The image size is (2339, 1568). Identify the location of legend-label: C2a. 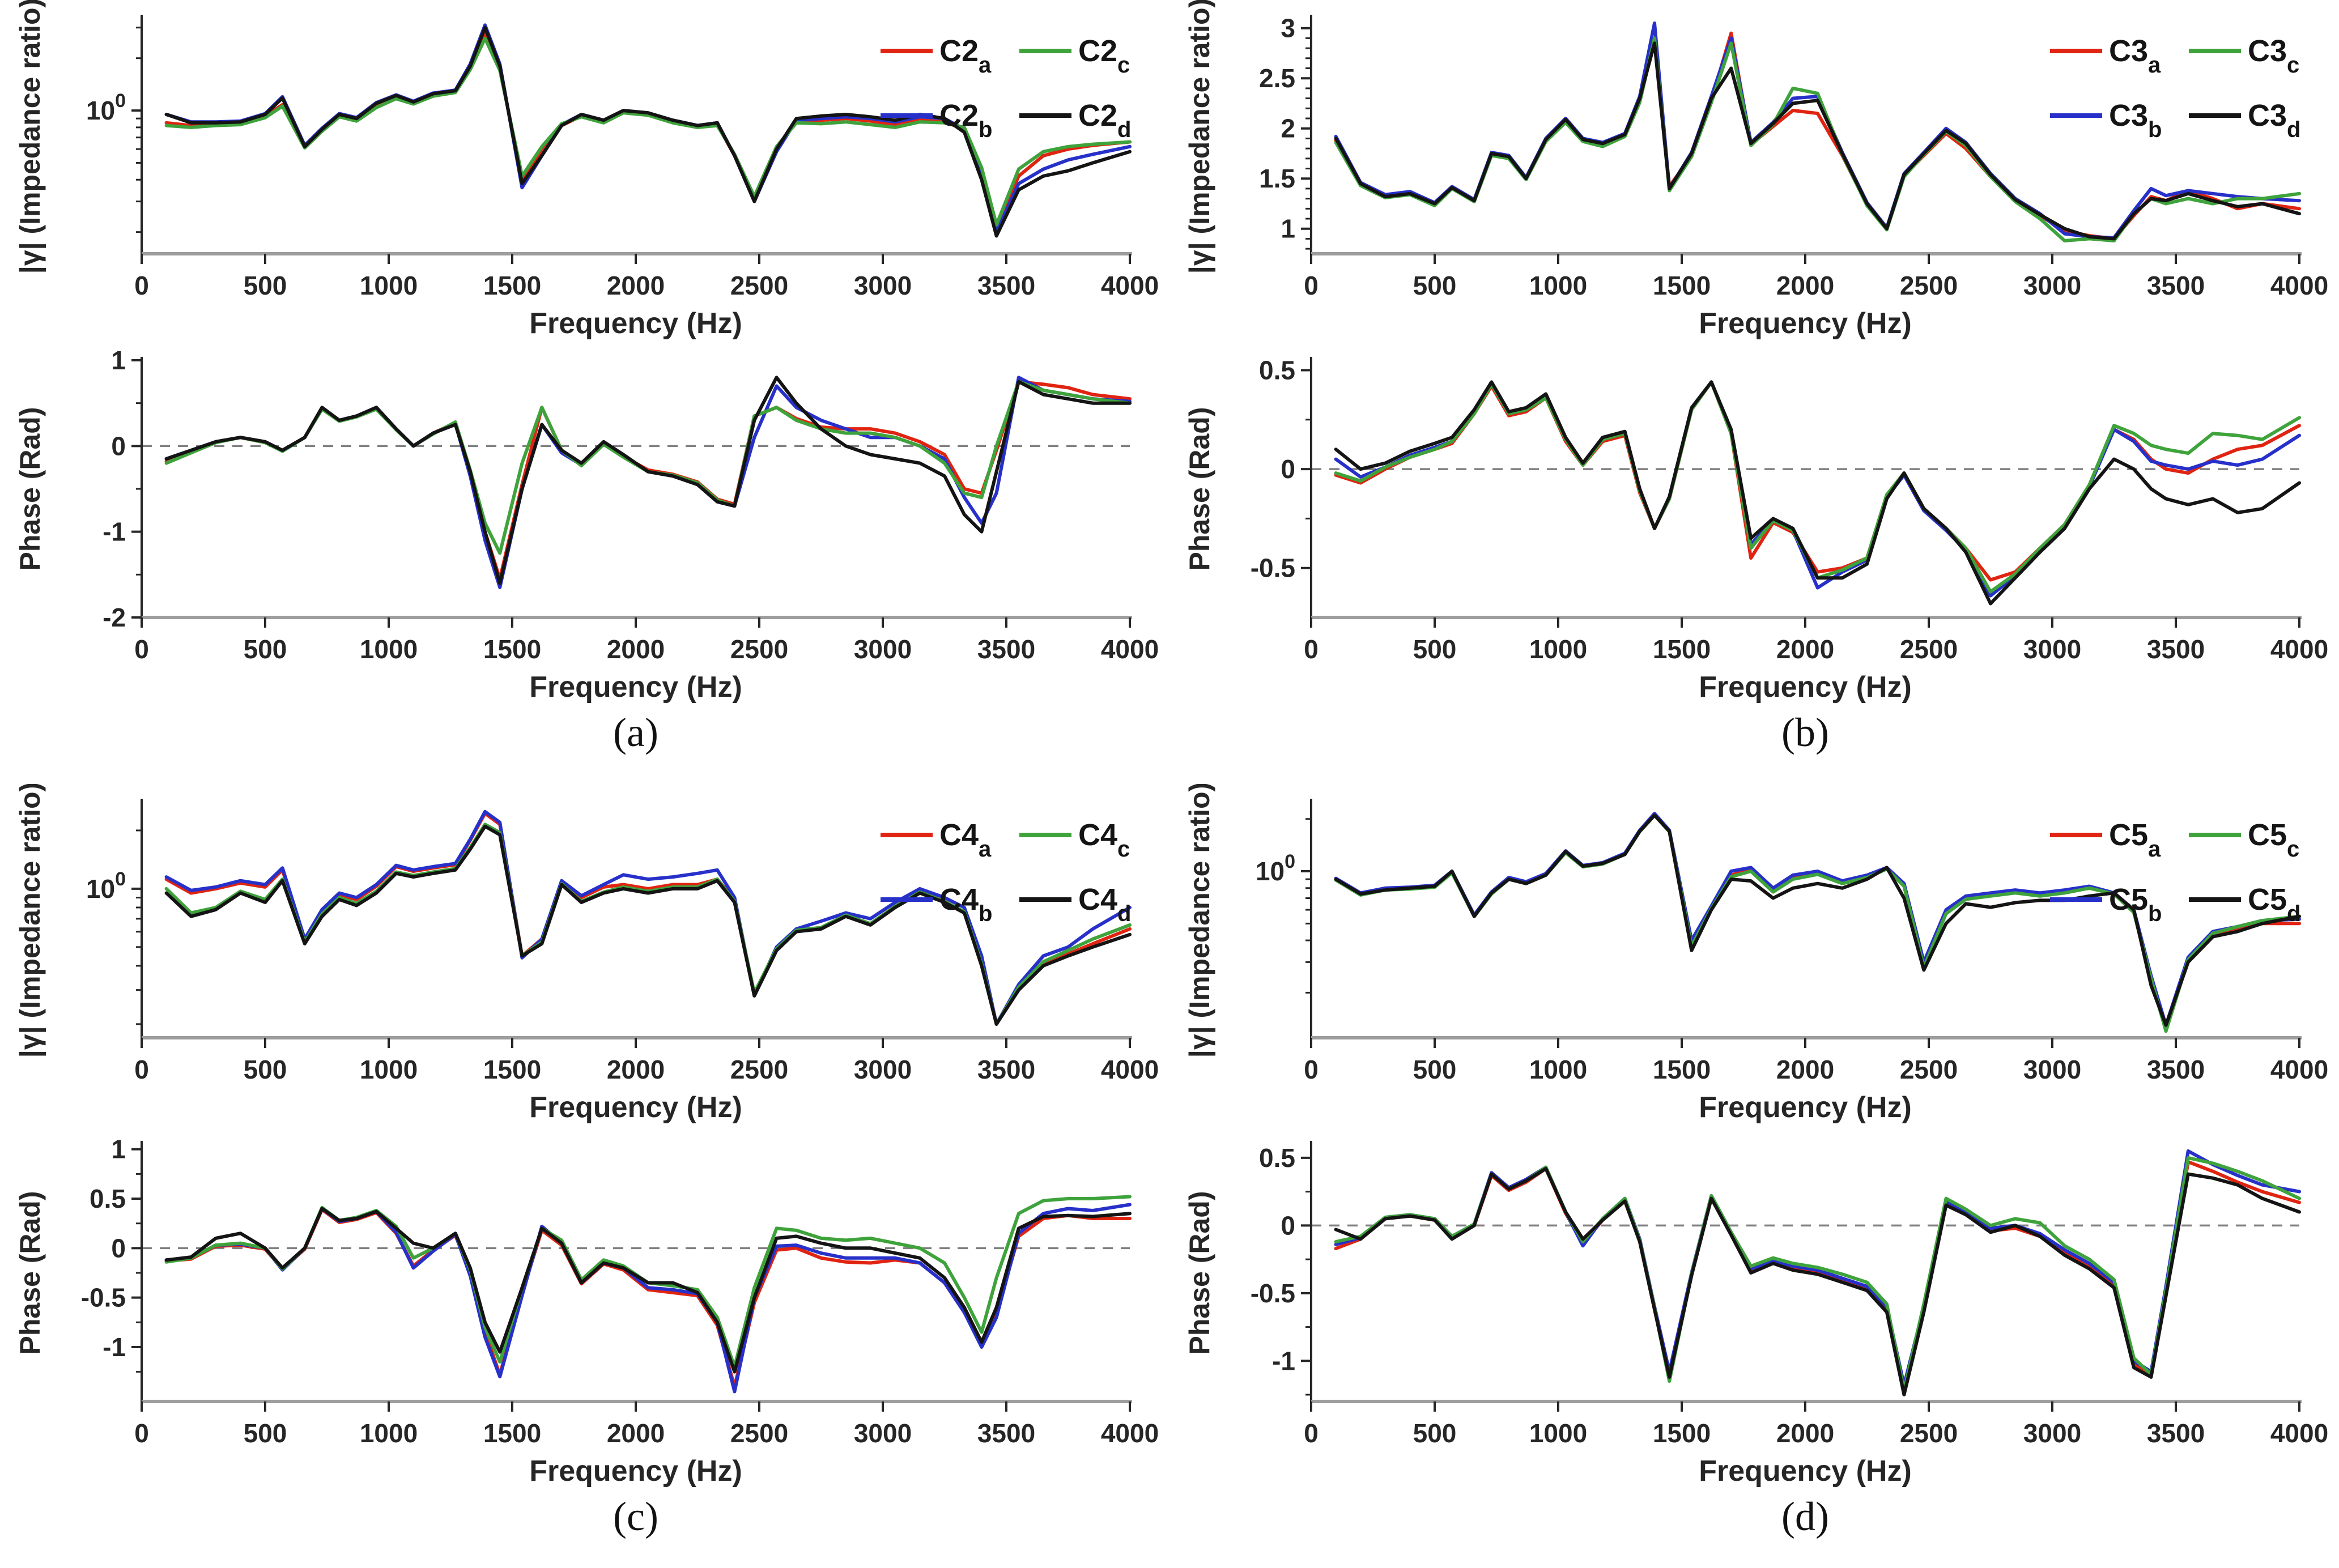
(965, 56).